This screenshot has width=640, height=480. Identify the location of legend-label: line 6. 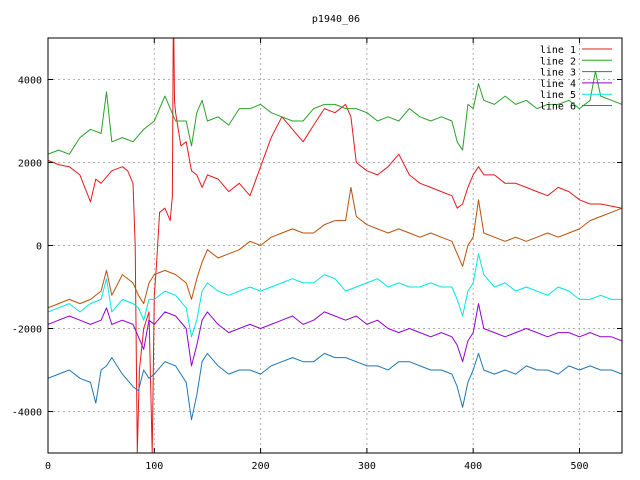
(558, 107).